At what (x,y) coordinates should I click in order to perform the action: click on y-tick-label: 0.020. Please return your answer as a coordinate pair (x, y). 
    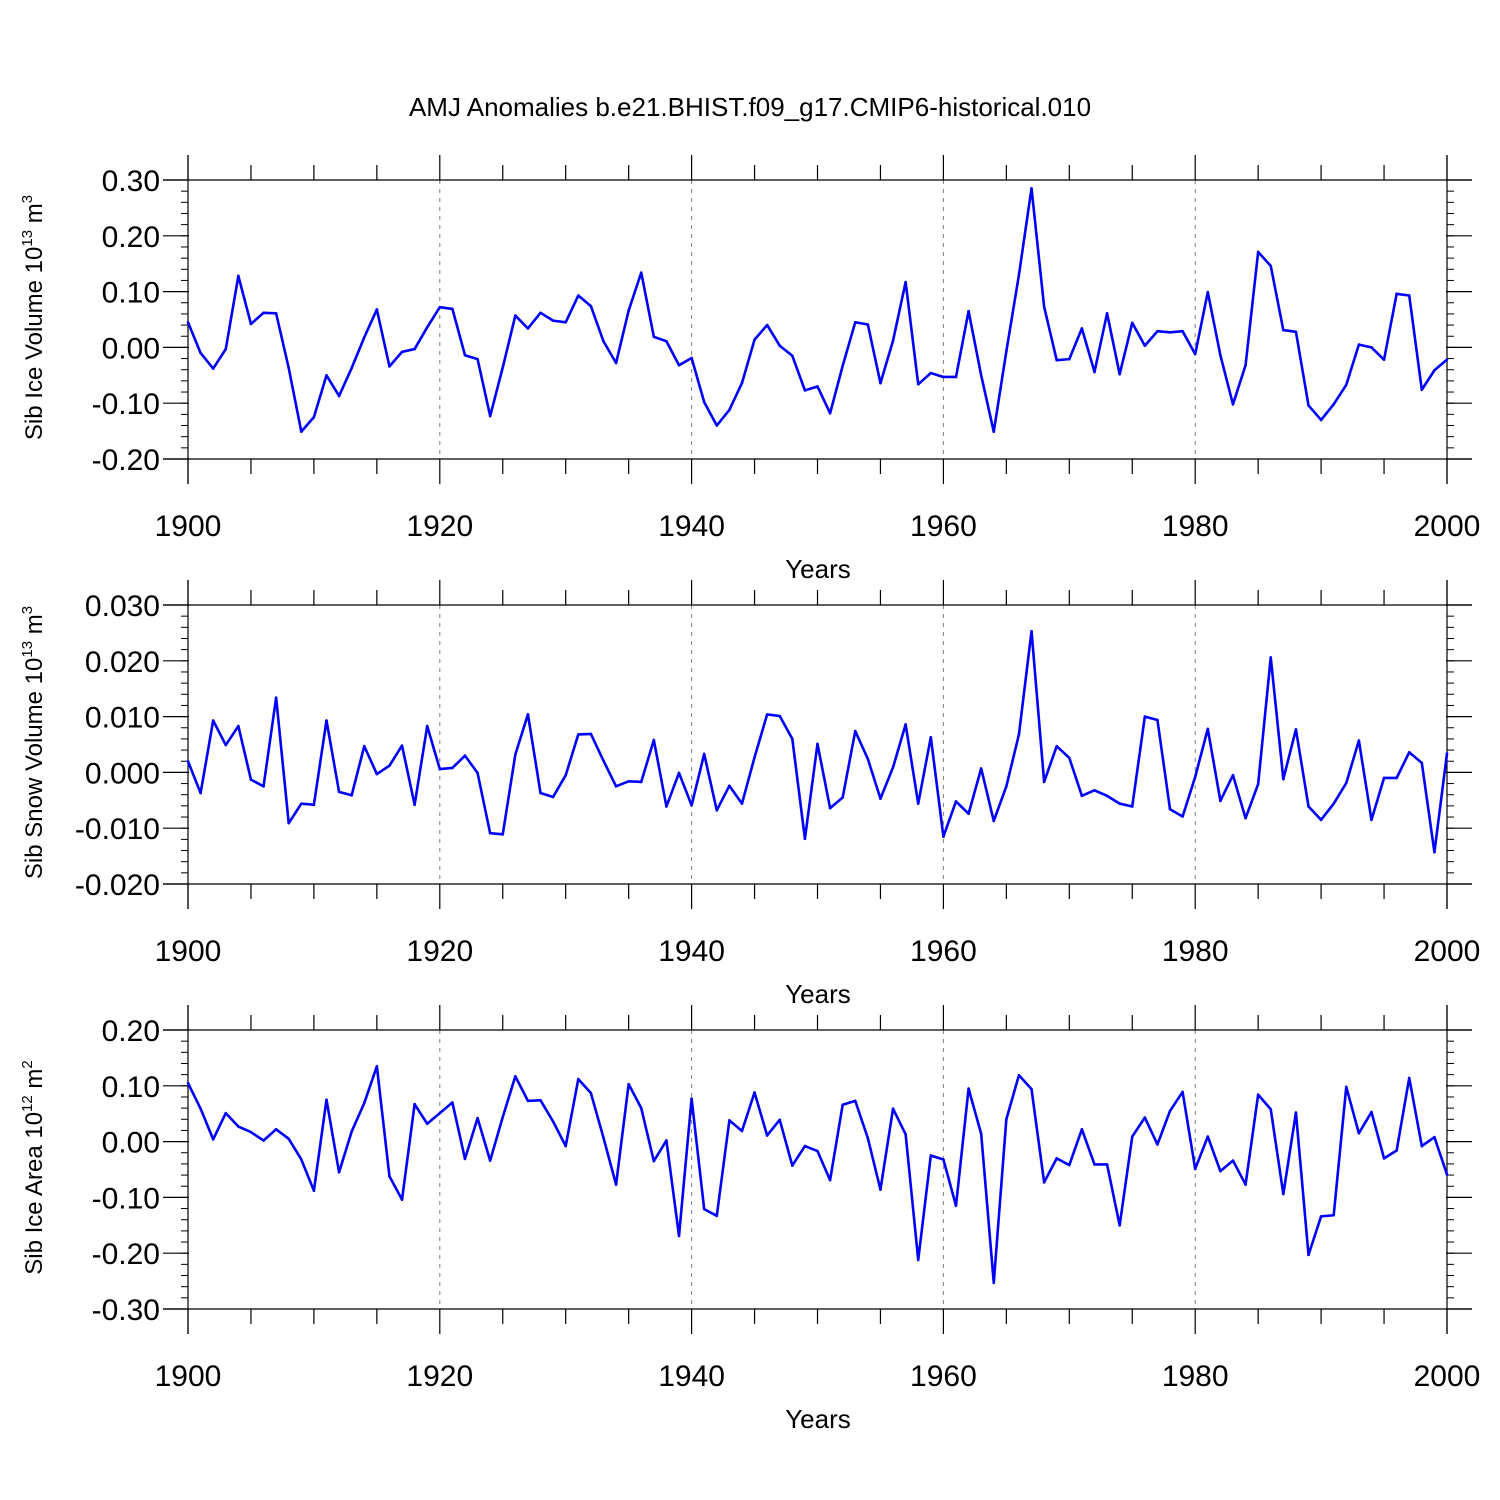
    Looking at the image, I should click on (122, 662).